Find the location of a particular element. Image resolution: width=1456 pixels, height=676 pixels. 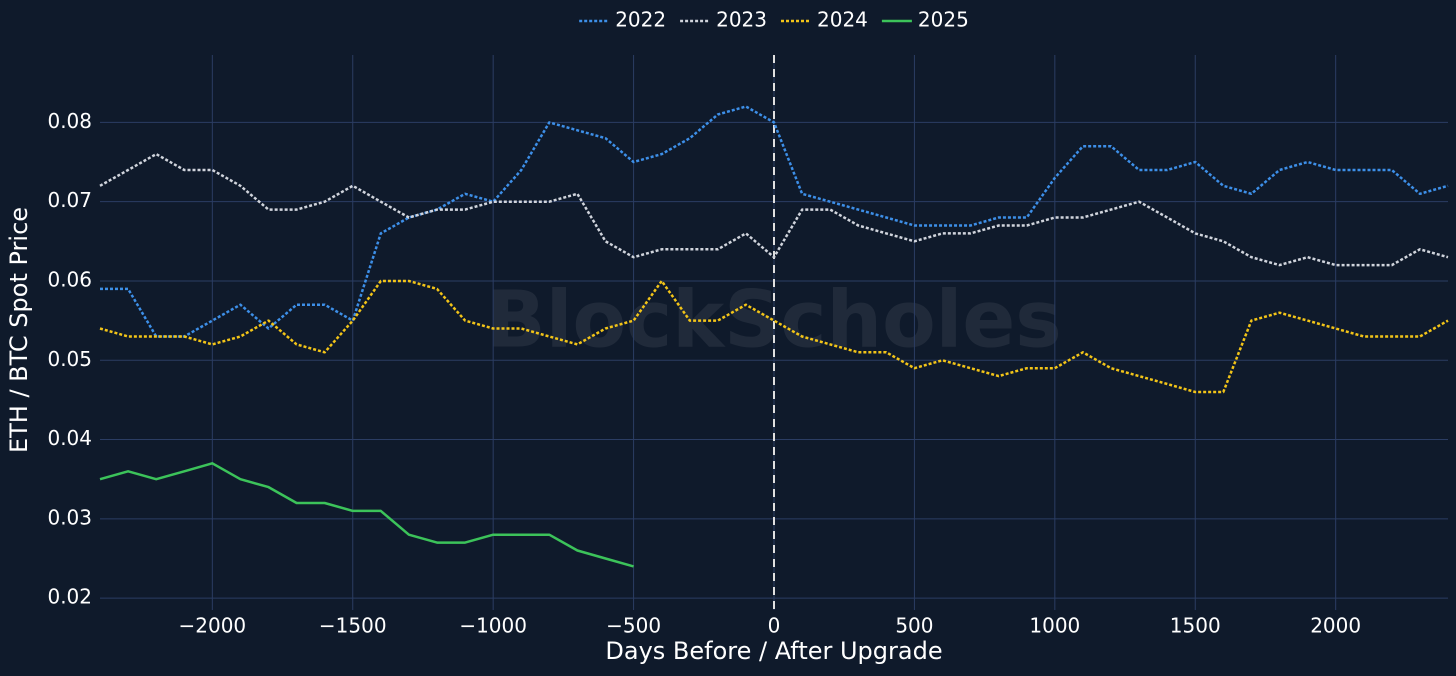

x-tick-label: −1500 is located at coordinates (353, 626).